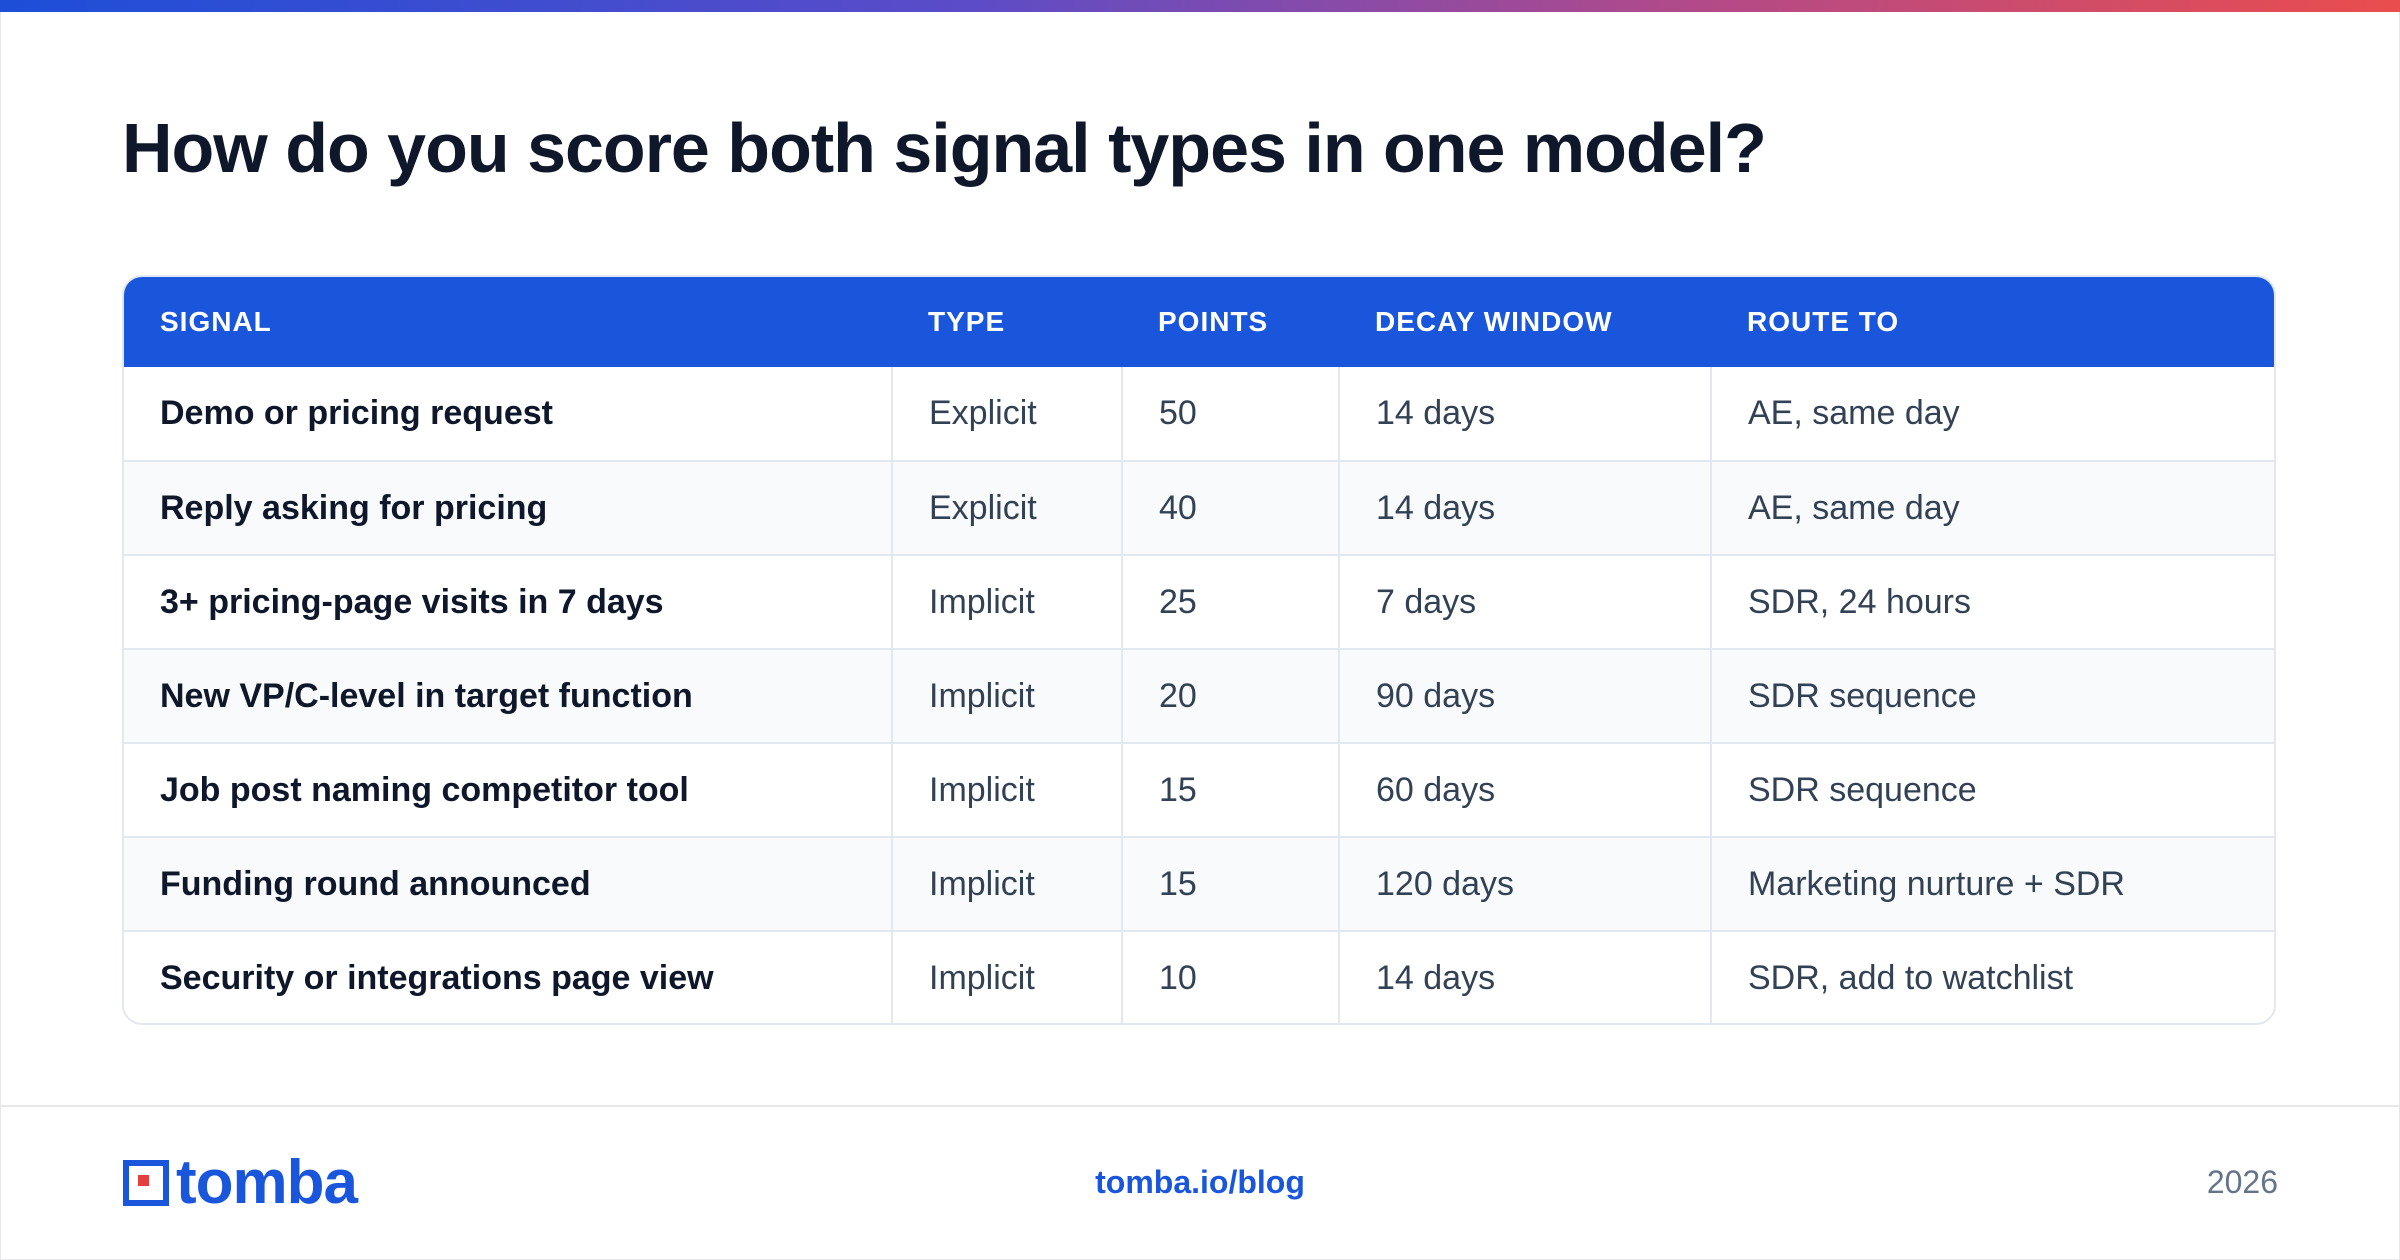  Describe the element at coordinates (1200, 6) in the screenshot. I see `top-gradient-bar` at that location.